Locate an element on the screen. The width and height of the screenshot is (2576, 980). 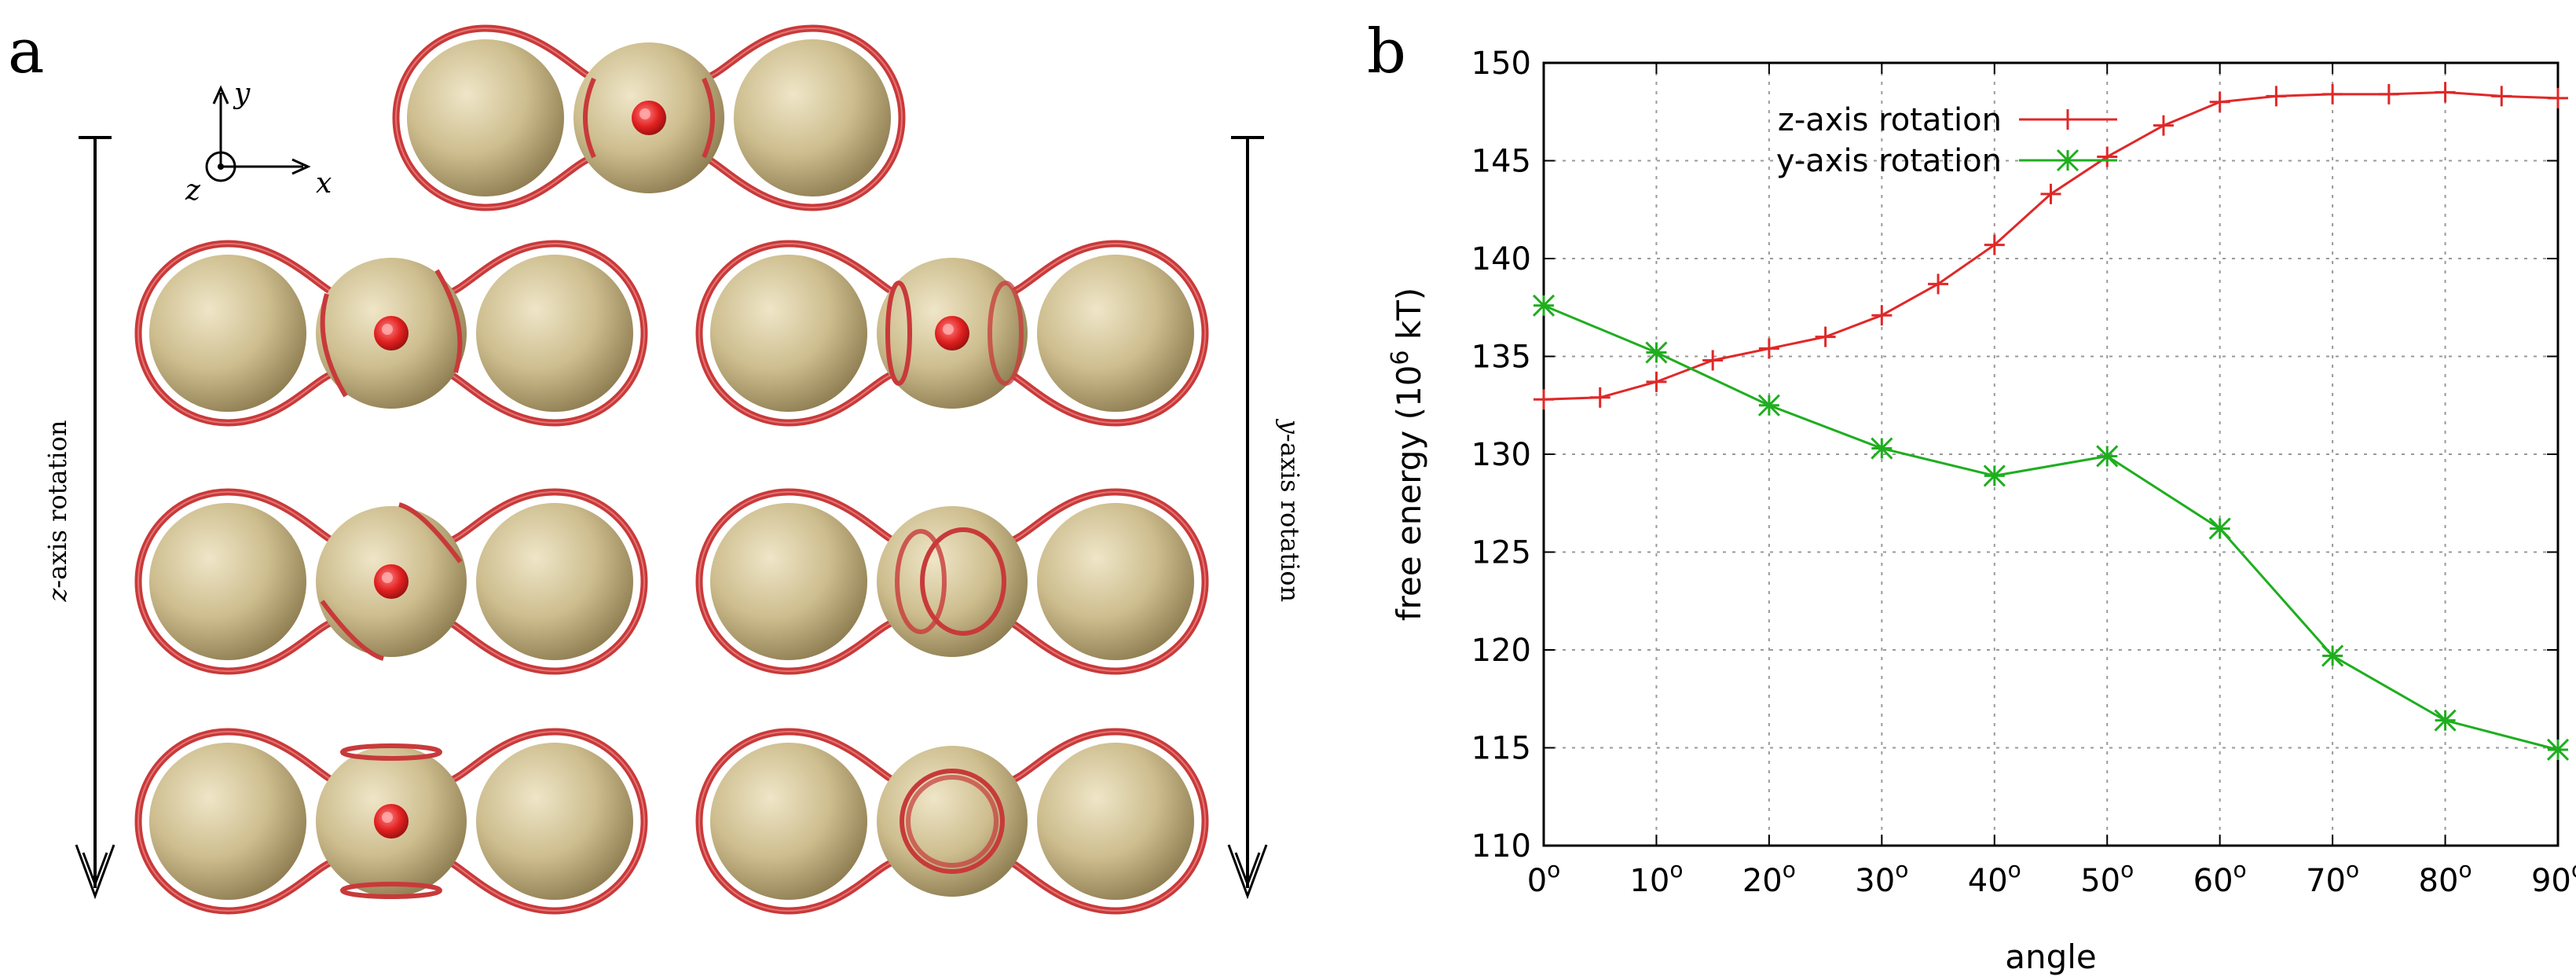
y-rotation-arrow: y-axis rotation is located at coordinates (1266, 518).